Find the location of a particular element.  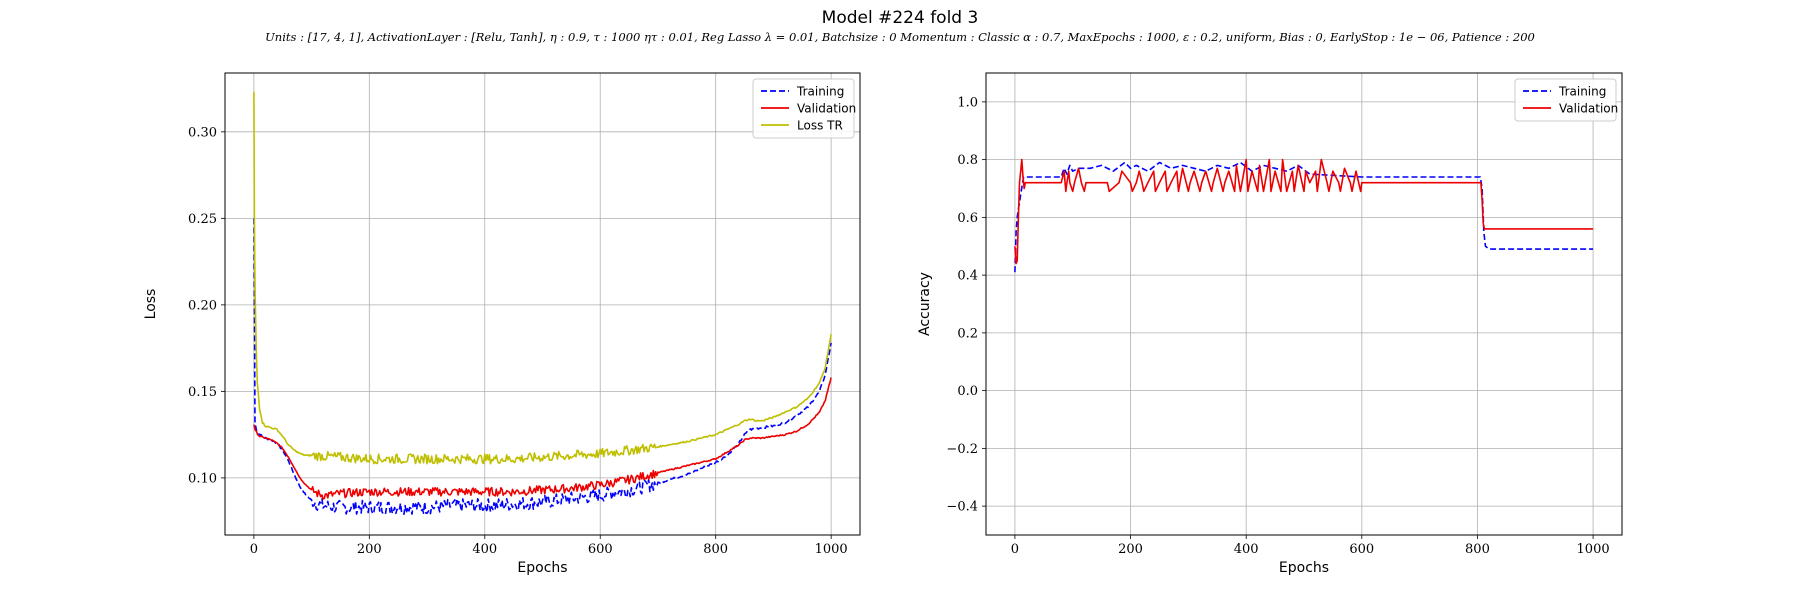

y-tick-label: 0.15 is located at coordinates (202, 392).